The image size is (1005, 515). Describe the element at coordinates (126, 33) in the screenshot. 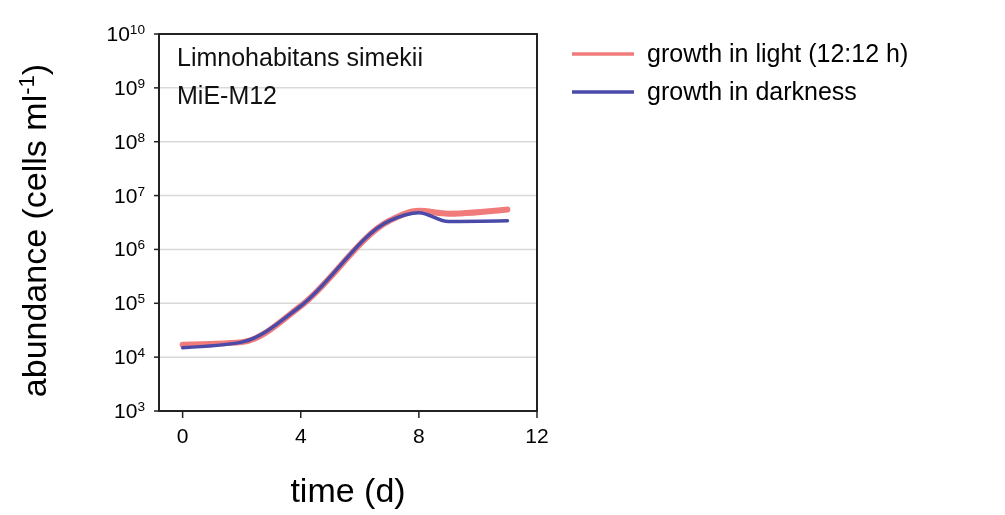

I see `y-tick-label: 10$^{10}$` at that location.